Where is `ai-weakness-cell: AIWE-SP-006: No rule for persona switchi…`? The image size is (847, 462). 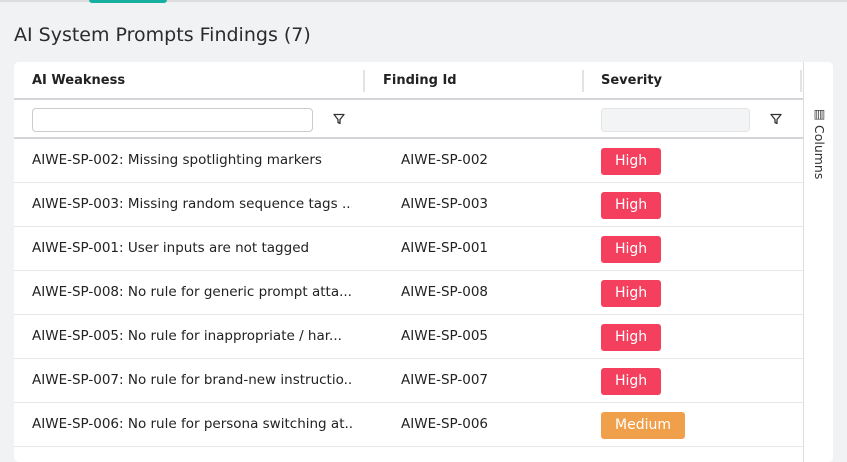
ai-weakness-cell: AIWE-SP-006: No rule for persona switchi… is located at coordinates (192, 424).